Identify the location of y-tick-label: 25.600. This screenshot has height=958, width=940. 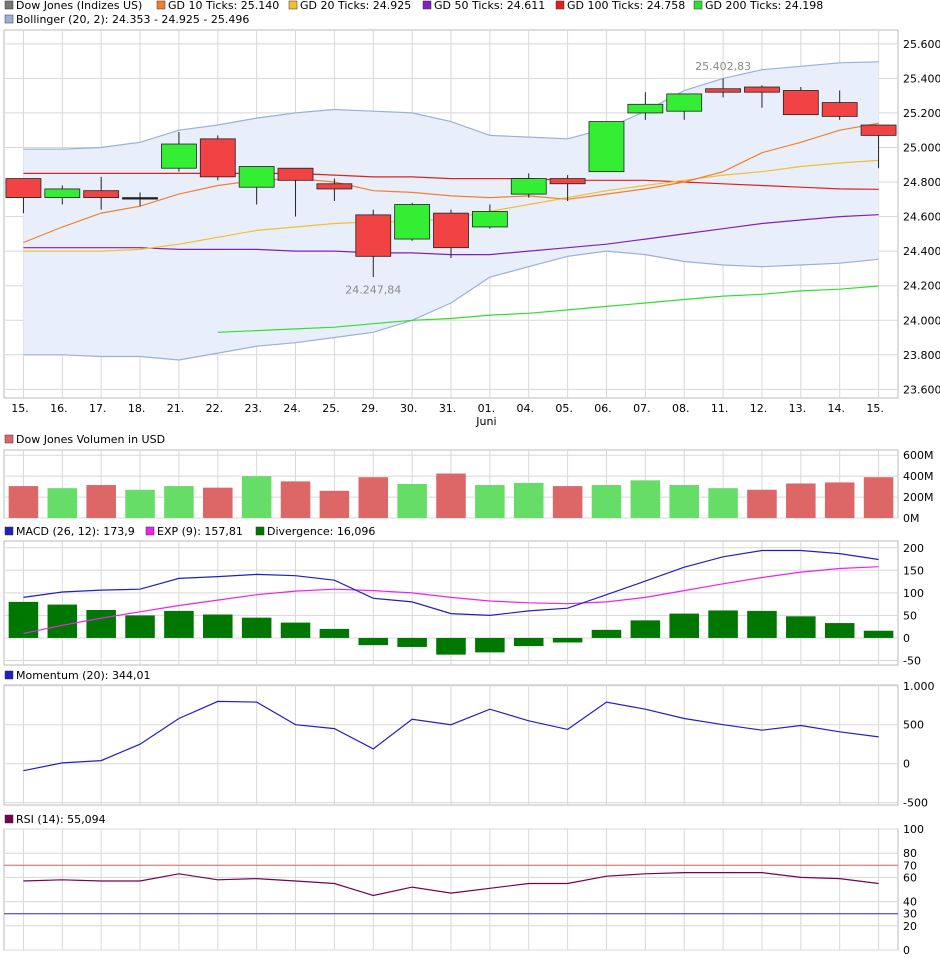
(921, 44).